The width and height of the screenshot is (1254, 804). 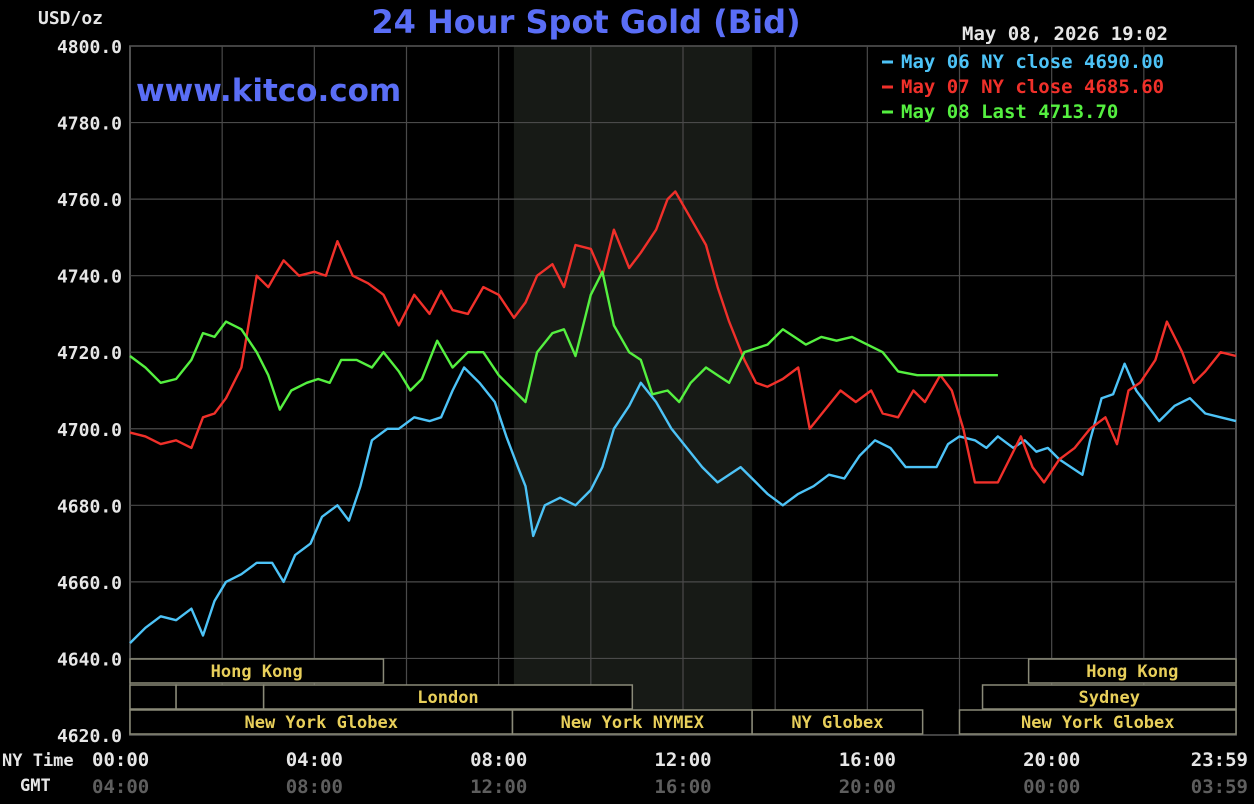 What do you see at coordinates (89, 353) in the screenshot?
I see `y-tick-label: 4720.0` at bounding box center [89, 353].